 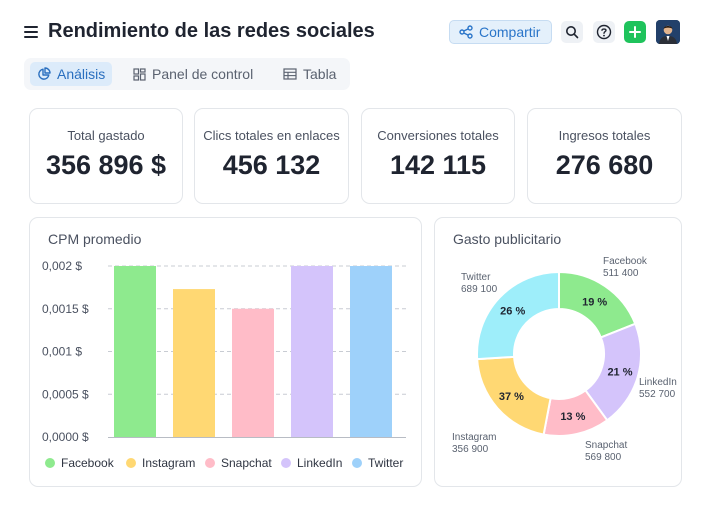 What do you see at coordinates (657, 394) in the screenshot?
I see `slice-value-label: 552 700` at bounding box center [657, 394].